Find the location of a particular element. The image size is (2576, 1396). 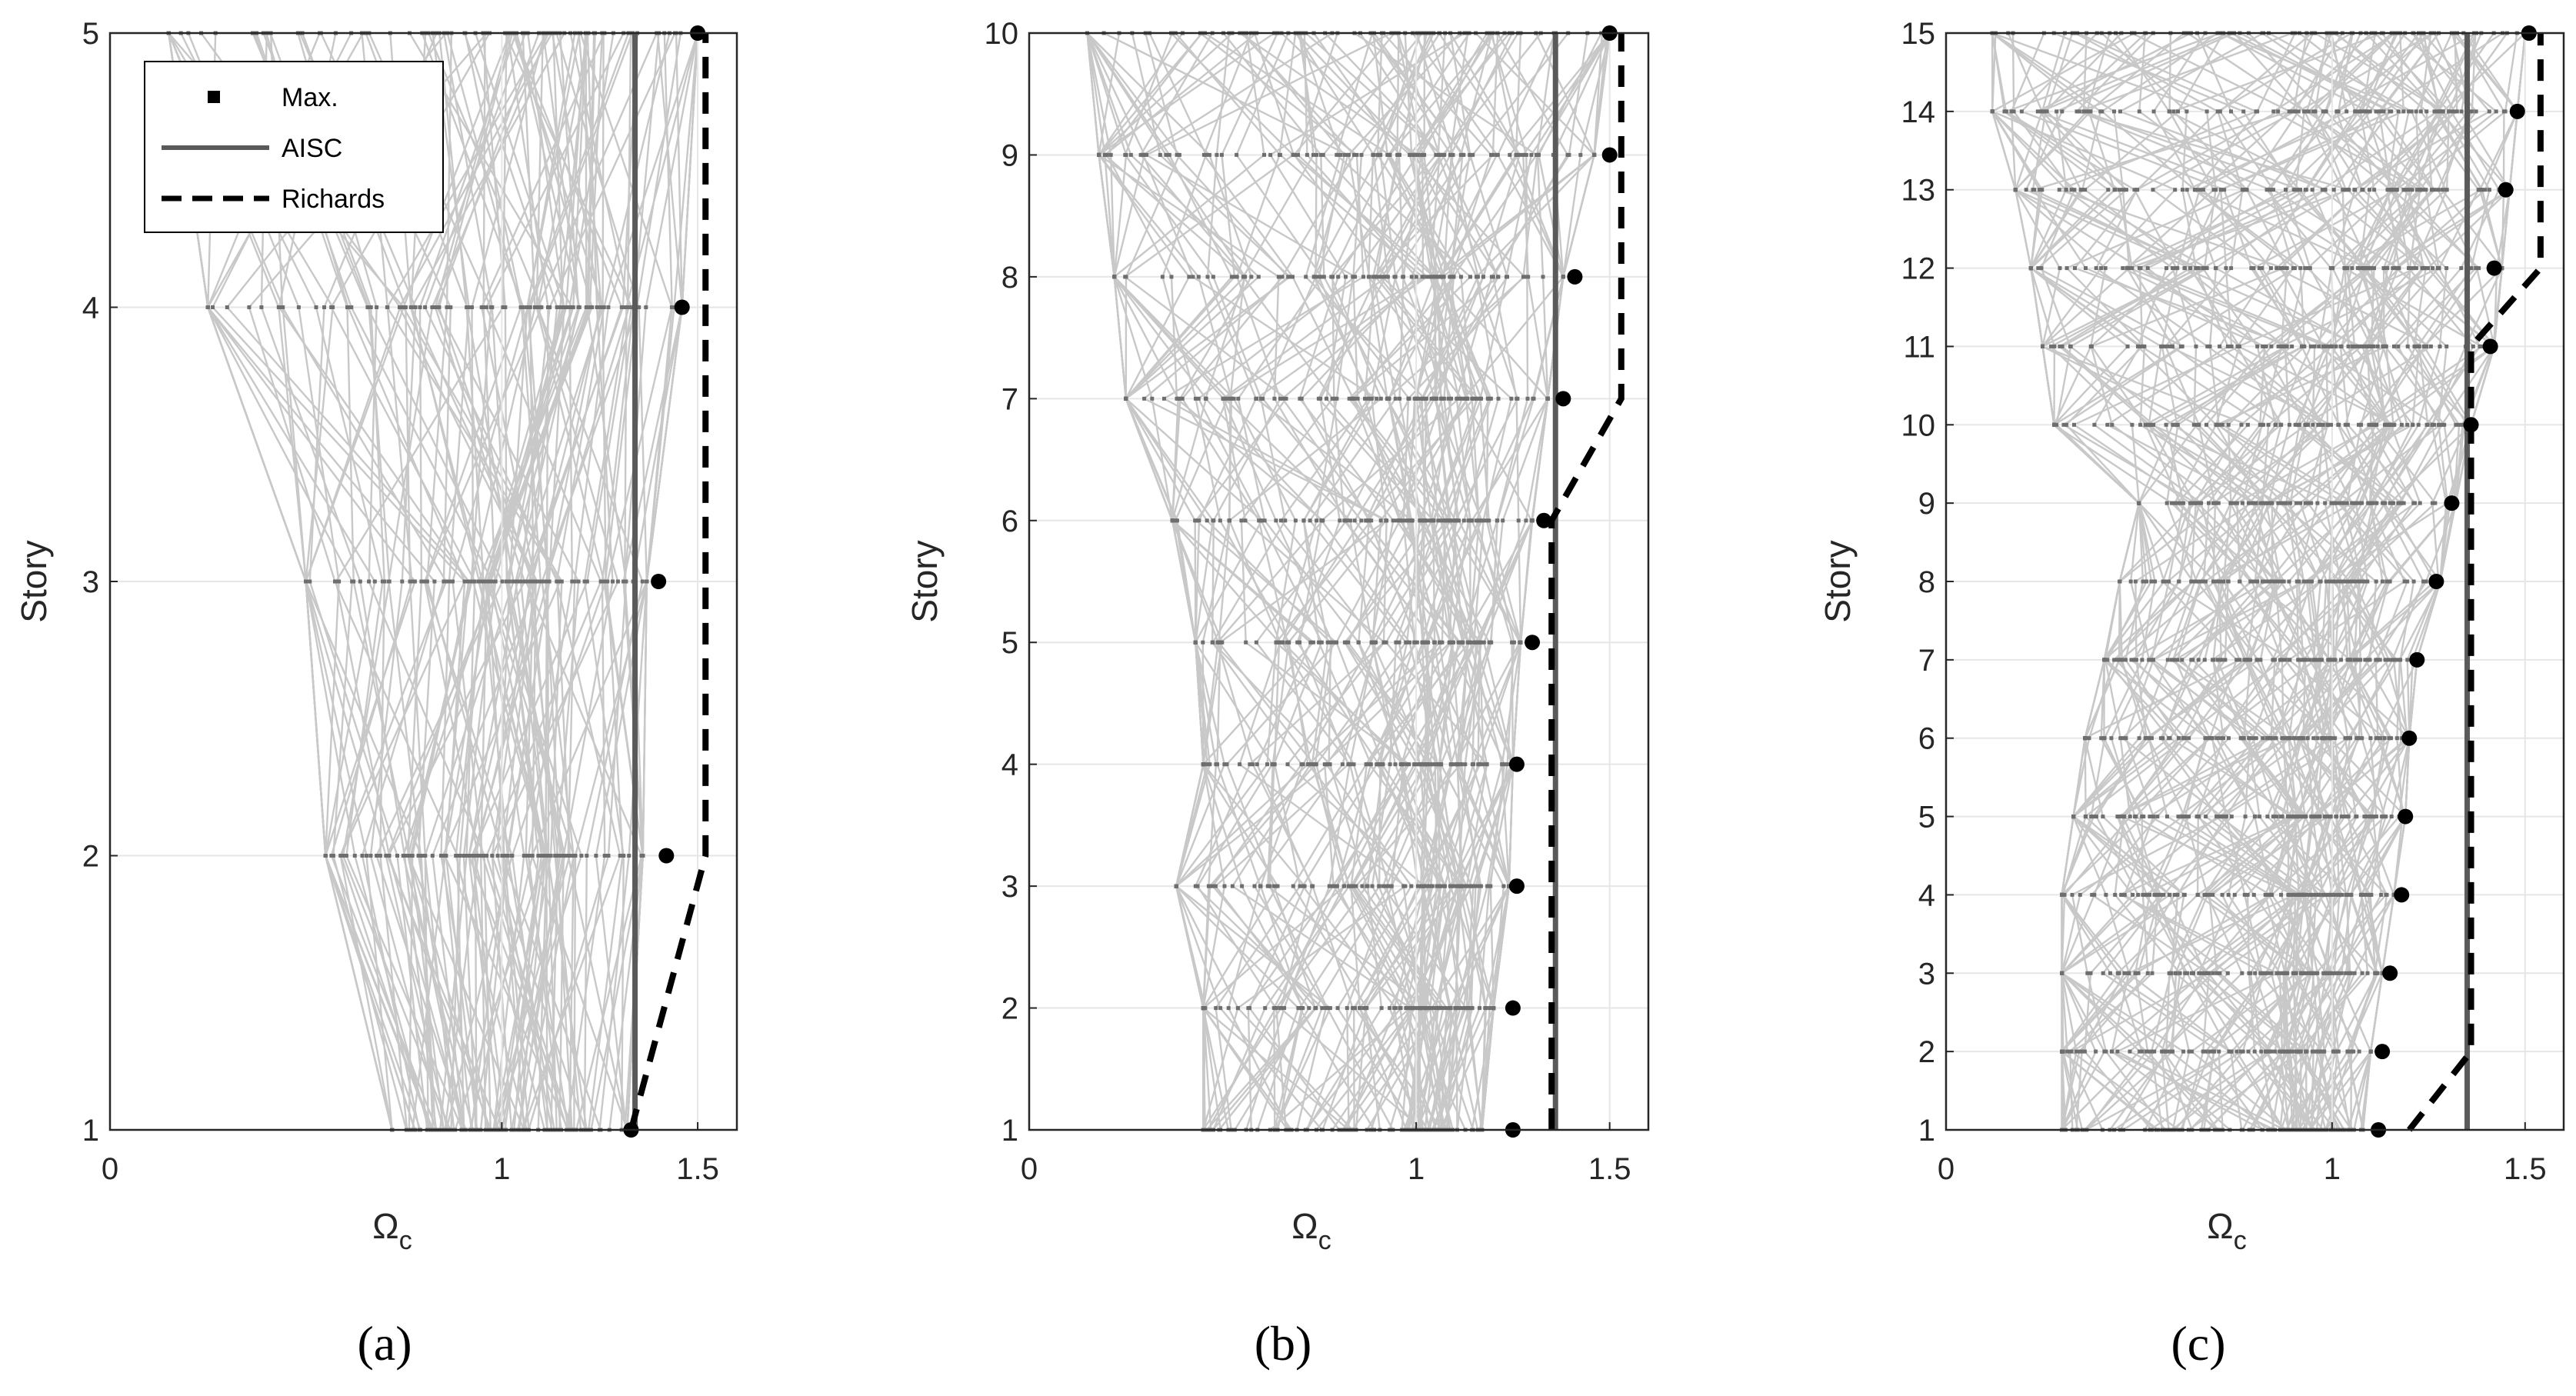

max-point is located at coordinates (1516, 764).